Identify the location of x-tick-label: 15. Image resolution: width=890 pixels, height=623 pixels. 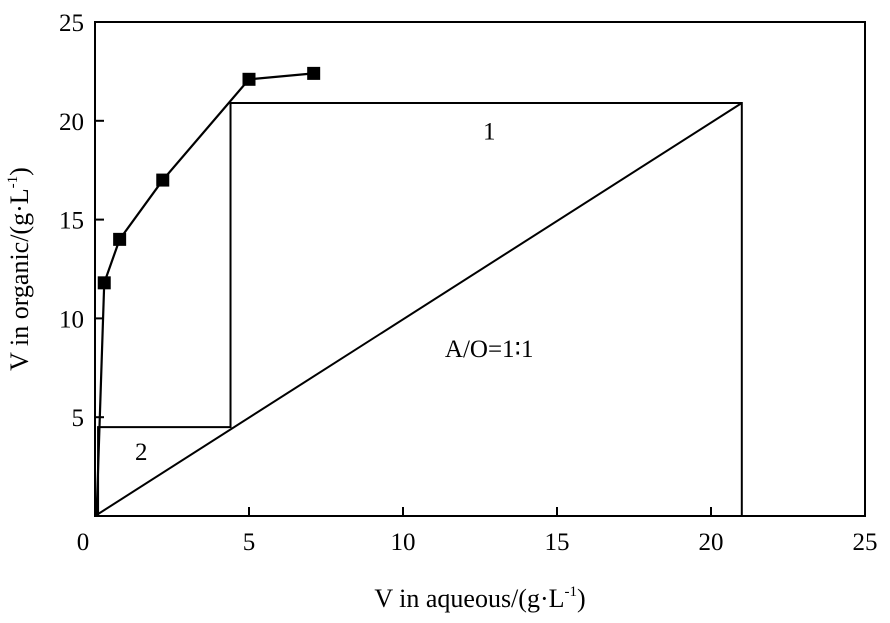
(557, 542).